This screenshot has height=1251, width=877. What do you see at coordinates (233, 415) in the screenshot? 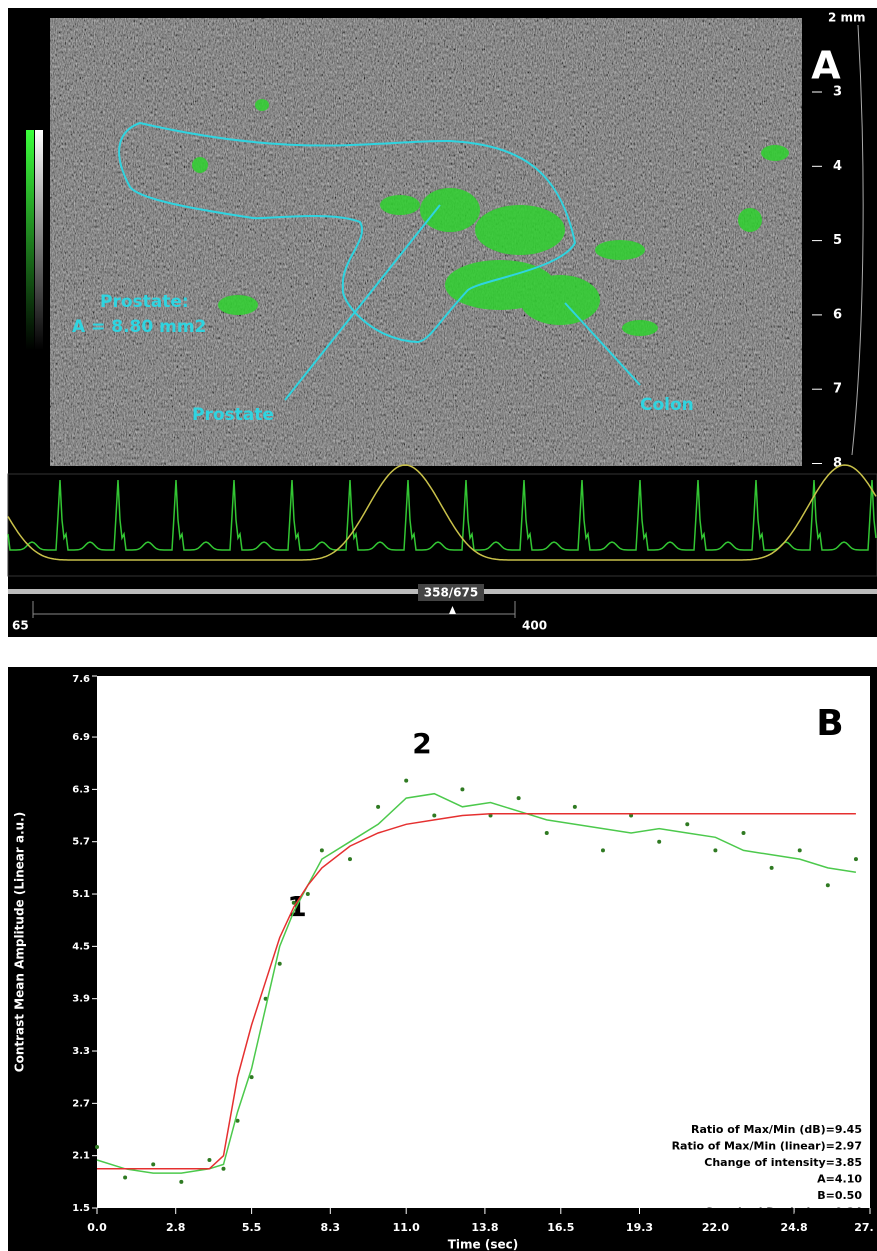
I see `prostate-label: Prostate` at bounding box center [233, 415].